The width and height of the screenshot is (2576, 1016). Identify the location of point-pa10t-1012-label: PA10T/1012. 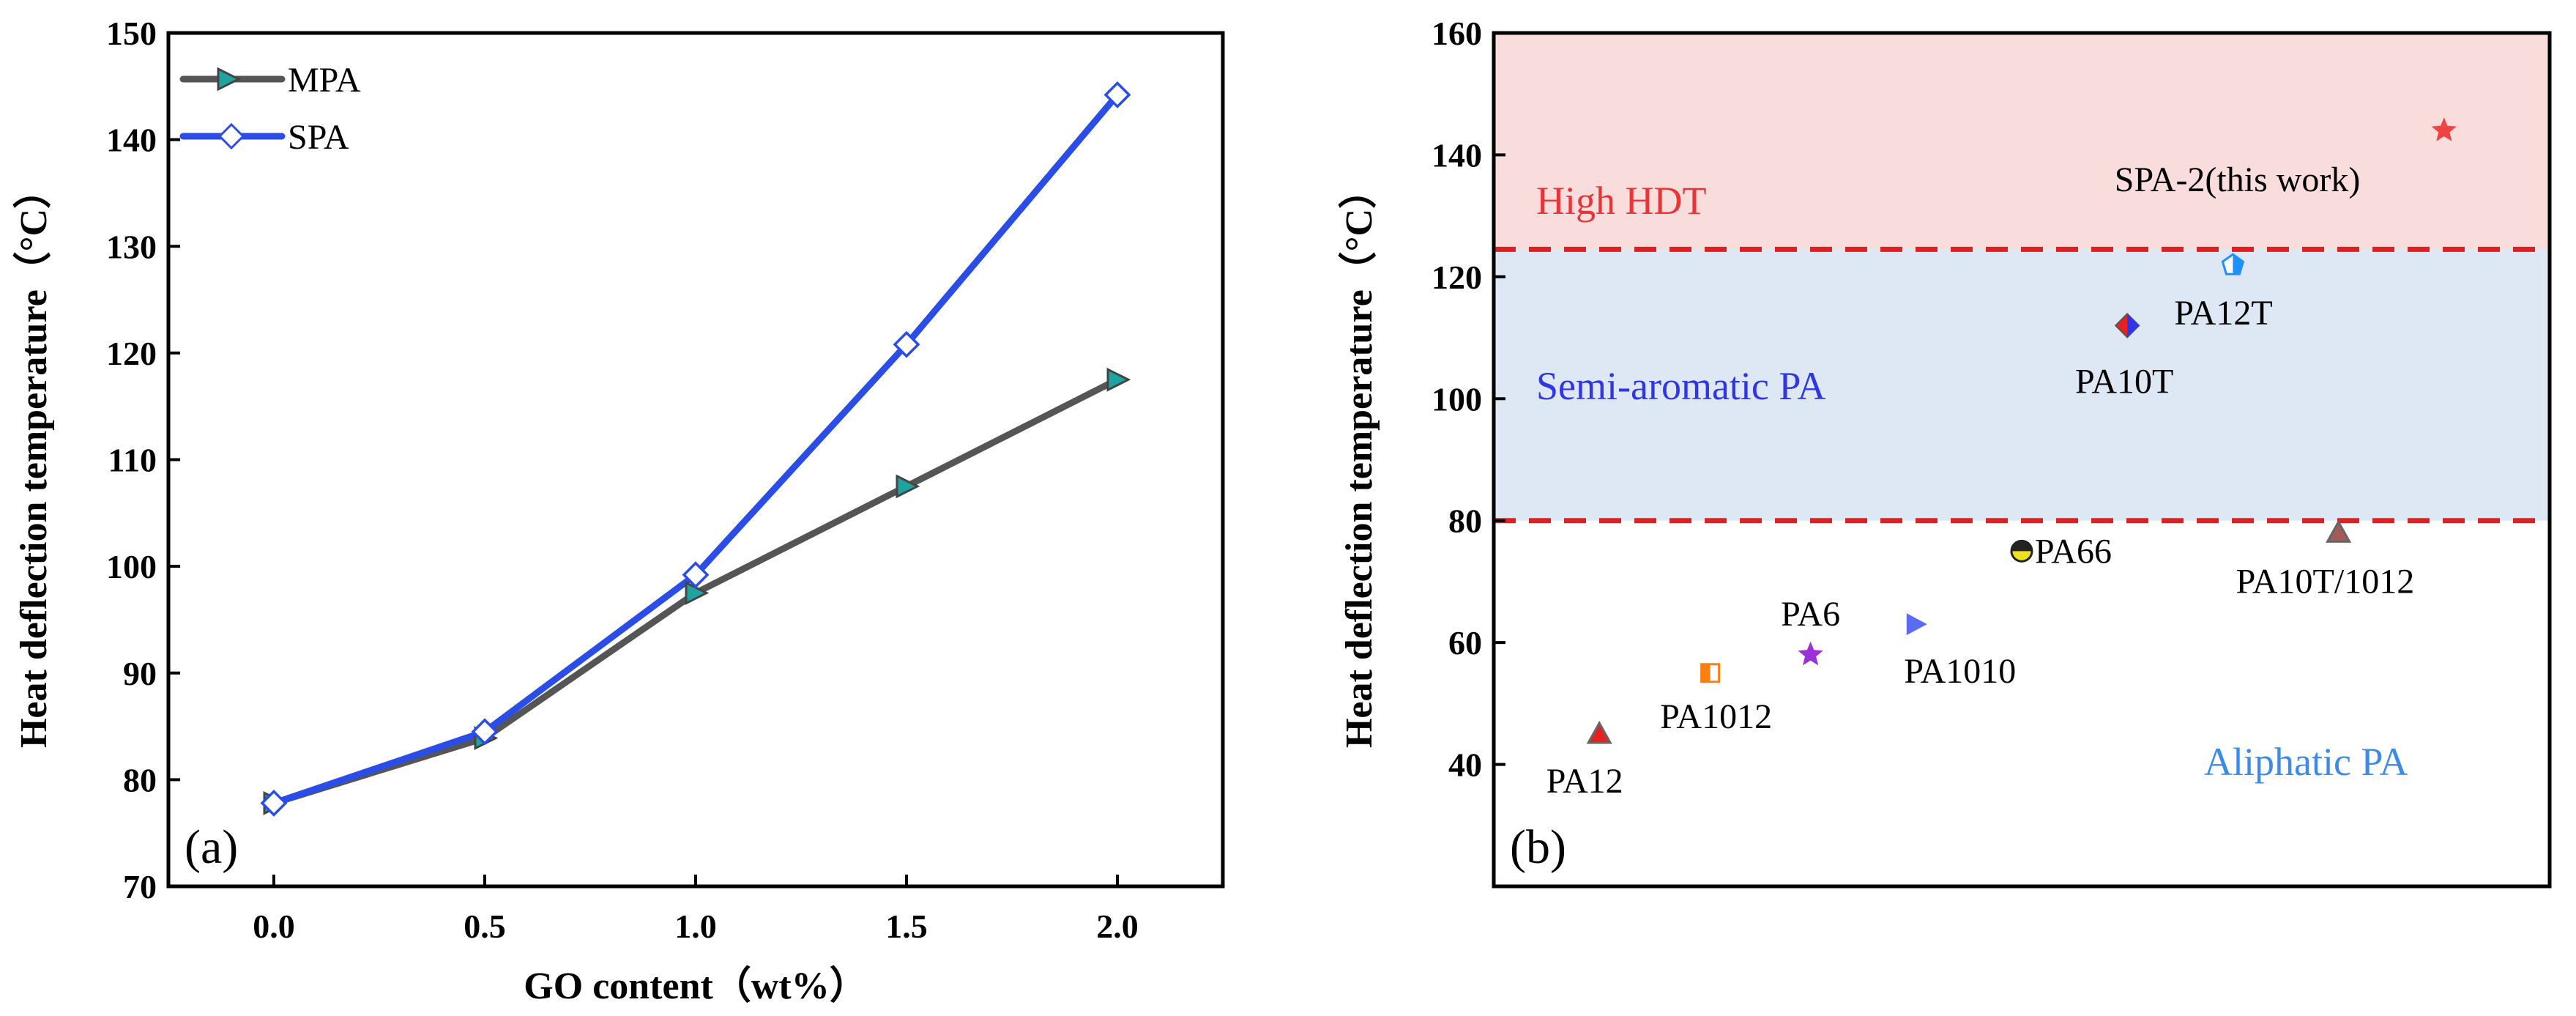
(2325, 581).